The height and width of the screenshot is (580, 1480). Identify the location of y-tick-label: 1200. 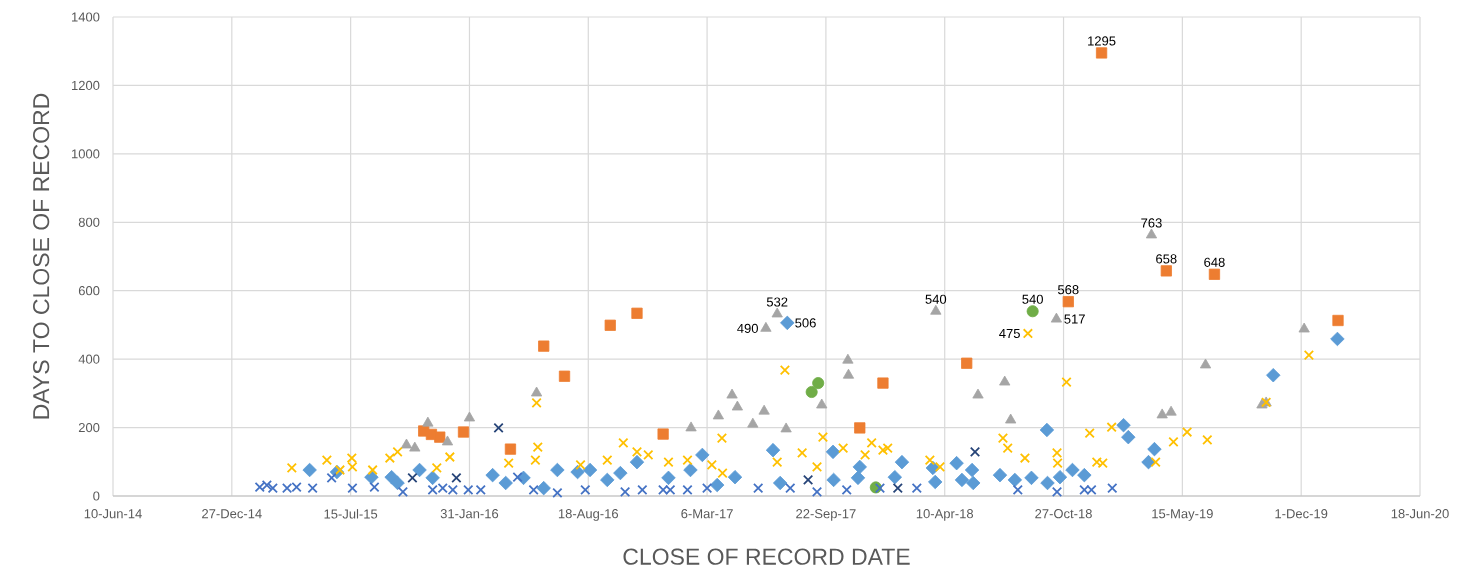
(86, 85).